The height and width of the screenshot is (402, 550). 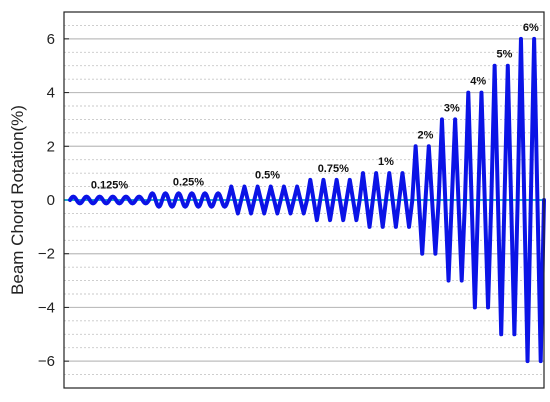 What do you see at coordinates (46, 307) in the screenshot?
I see `y-tick-label: −4` at bounding box center [46, 307].